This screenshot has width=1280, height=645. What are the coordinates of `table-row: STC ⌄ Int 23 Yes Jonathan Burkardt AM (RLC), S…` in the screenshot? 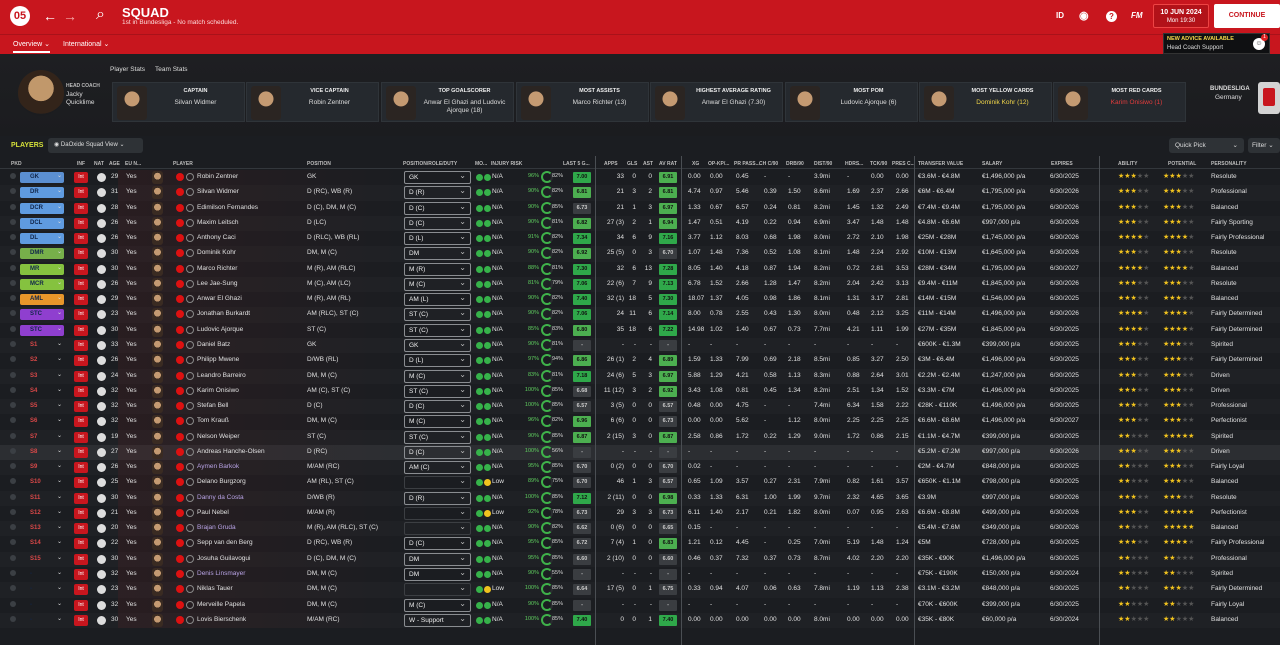 It's located at (640, 315).